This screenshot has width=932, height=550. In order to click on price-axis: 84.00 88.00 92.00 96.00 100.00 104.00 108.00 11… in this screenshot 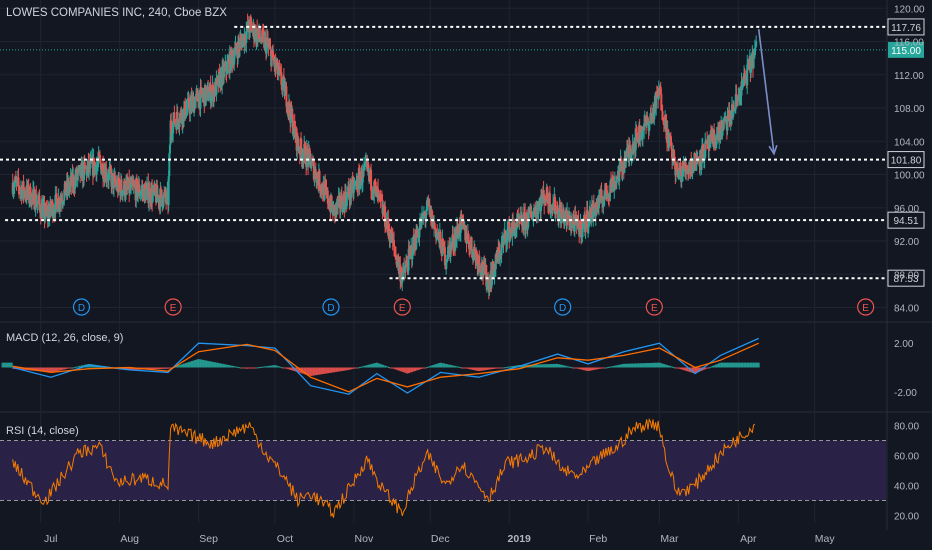, I will do `click(909, 263)`.